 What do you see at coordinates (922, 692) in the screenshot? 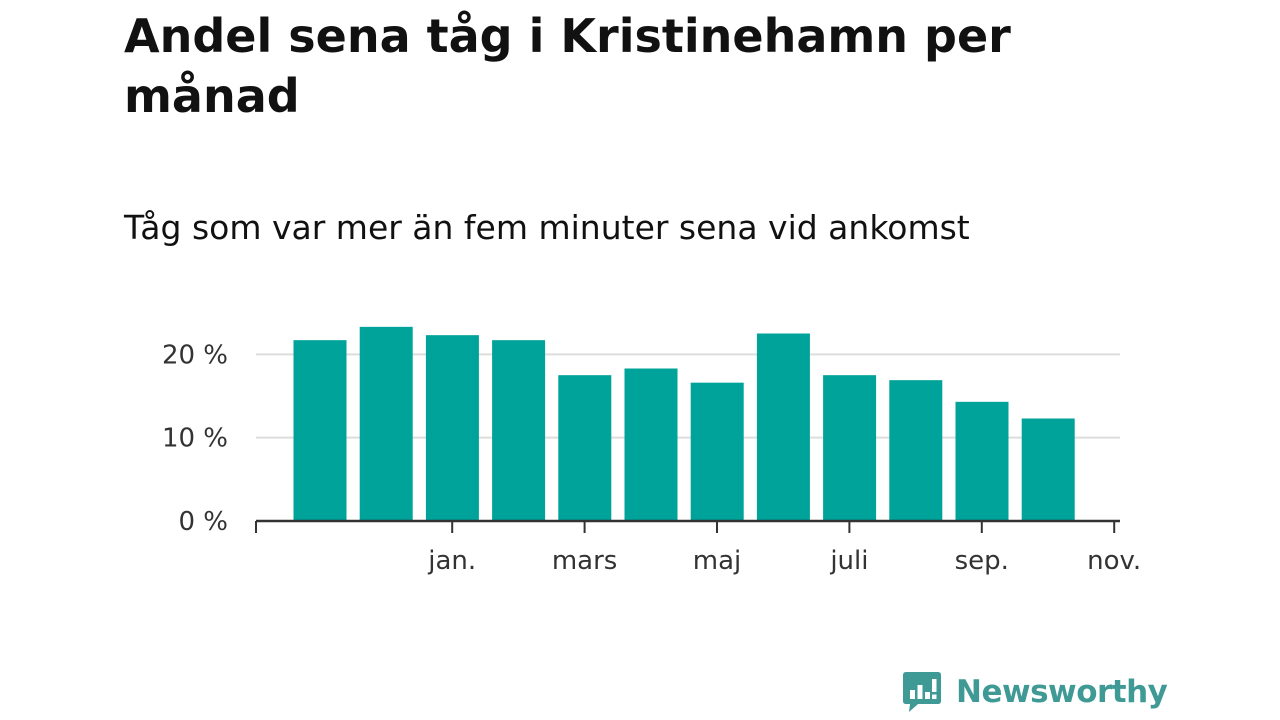
I see `bar-chart-speech-bubble-icon` at bounding box center [922, 692].